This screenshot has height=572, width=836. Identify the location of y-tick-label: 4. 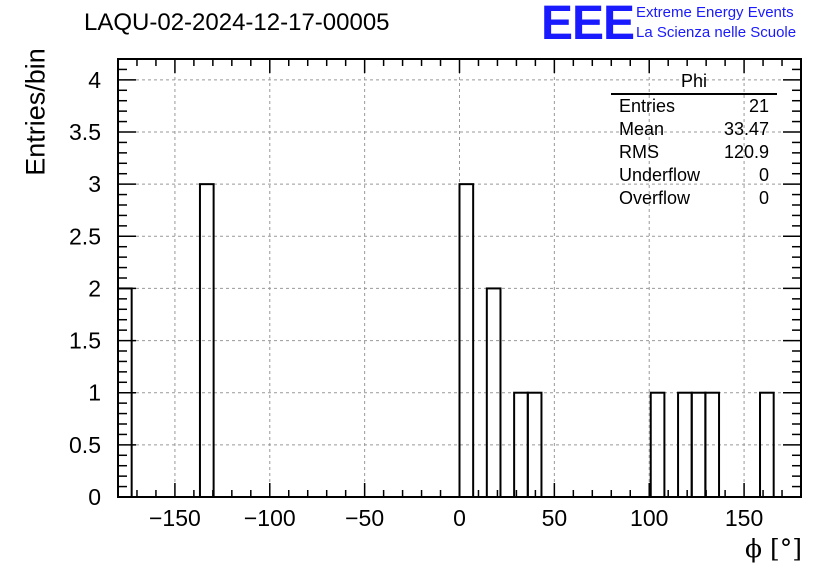
(94, 80).